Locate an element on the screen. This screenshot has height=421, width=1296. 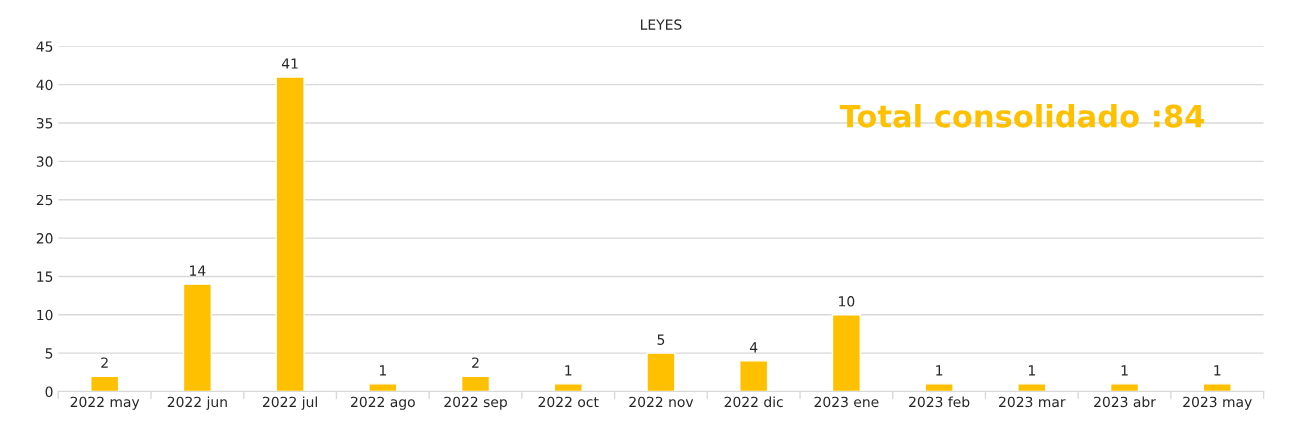
x-tick-label: 2023 may is located at coordinates (1217, 403).